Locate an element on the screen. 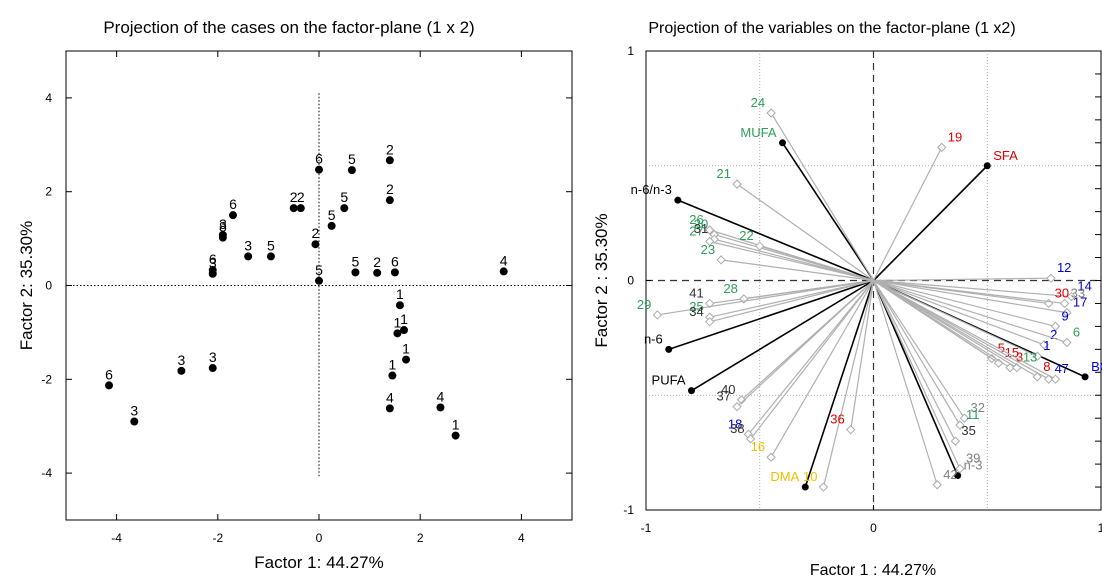 The image size is (1102, 584). variable-point-label: PUFA is located at coordinates (669, 380).